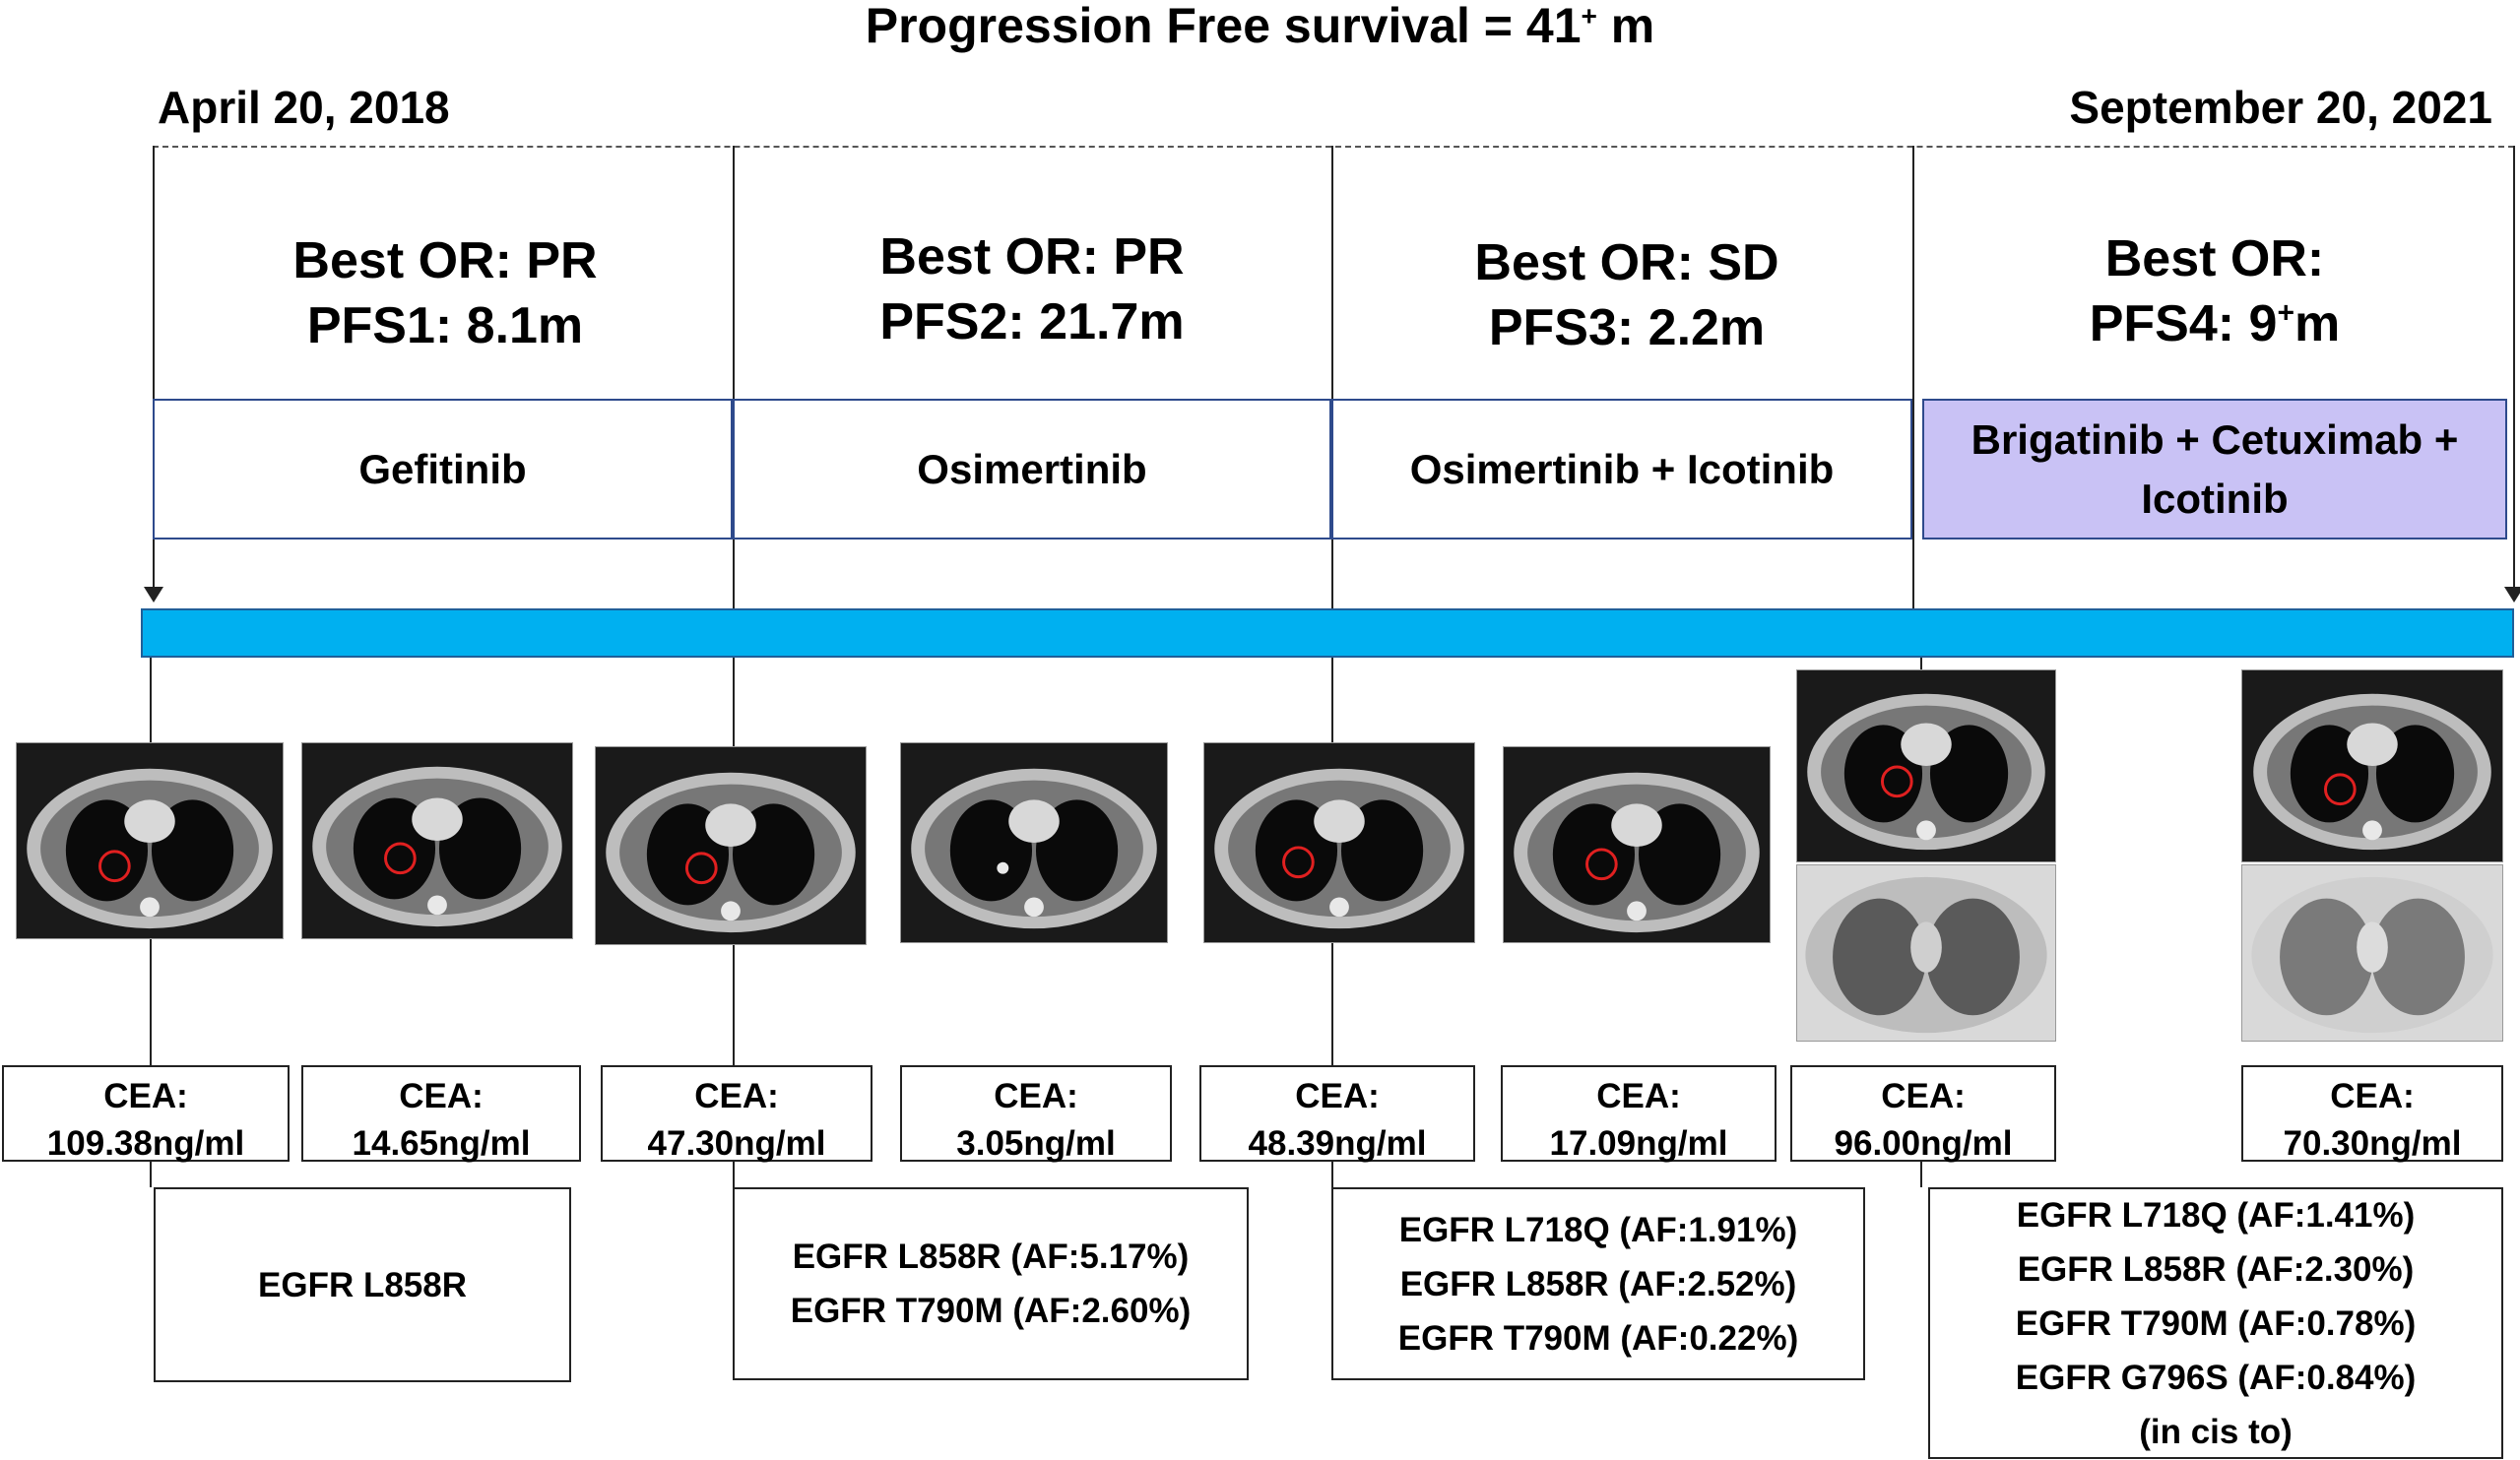 The width and height of the screenshot is (2520, 1460). Describe the element at coordinates (1337, 1143) in the screenshot. I see `cea-value: 48.39ng/ml` at that location.